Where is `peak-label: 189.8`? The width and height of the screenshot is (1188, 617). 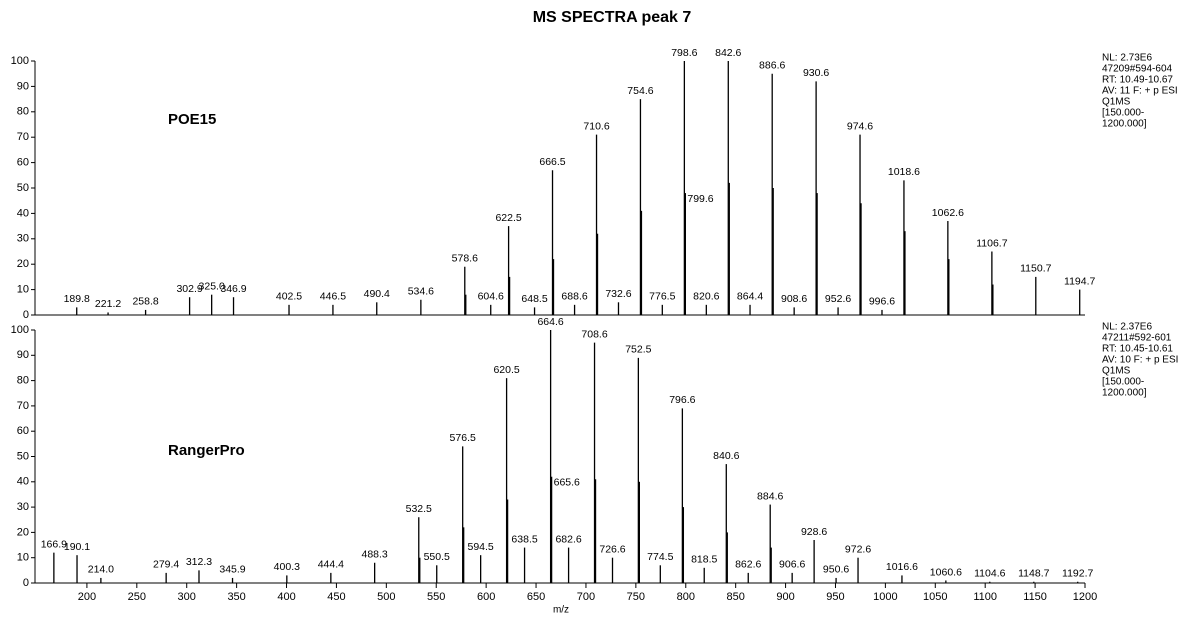 peak-label: 189.8 is located at coordinates (77, 299).